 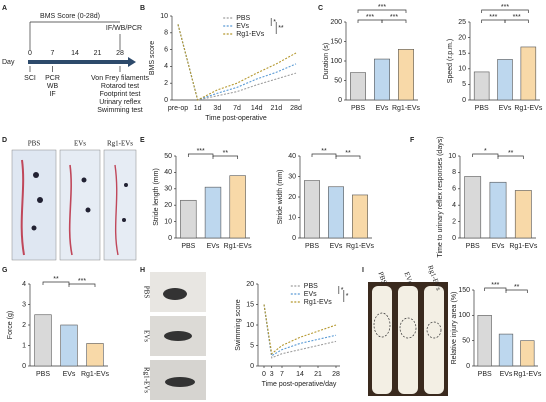 I want to click on event-label: Footprint test, so click(x=120, y=94).